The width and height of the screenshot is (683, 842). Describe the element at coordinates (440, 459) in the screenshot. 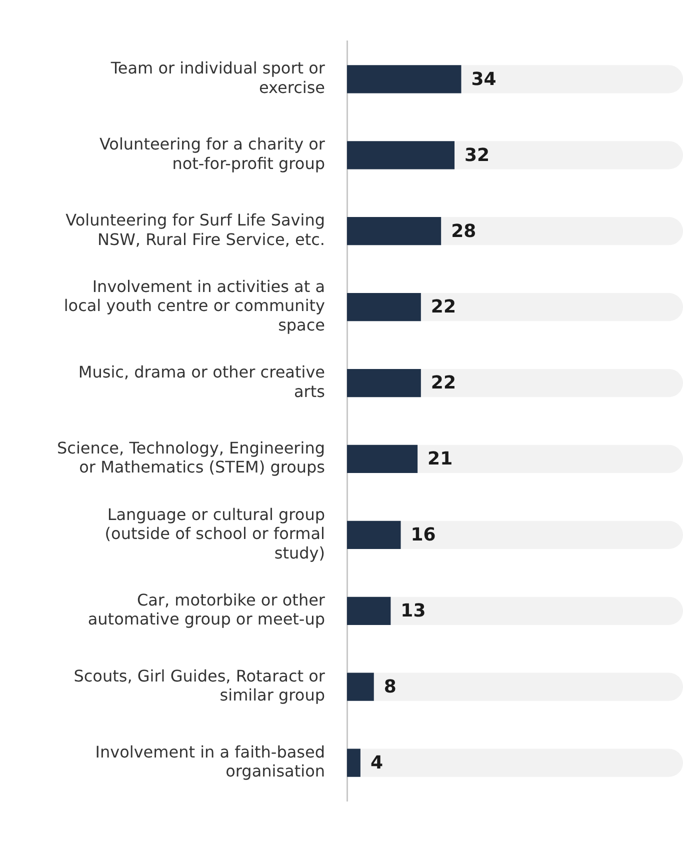

I see `data-label: 21` at that location.